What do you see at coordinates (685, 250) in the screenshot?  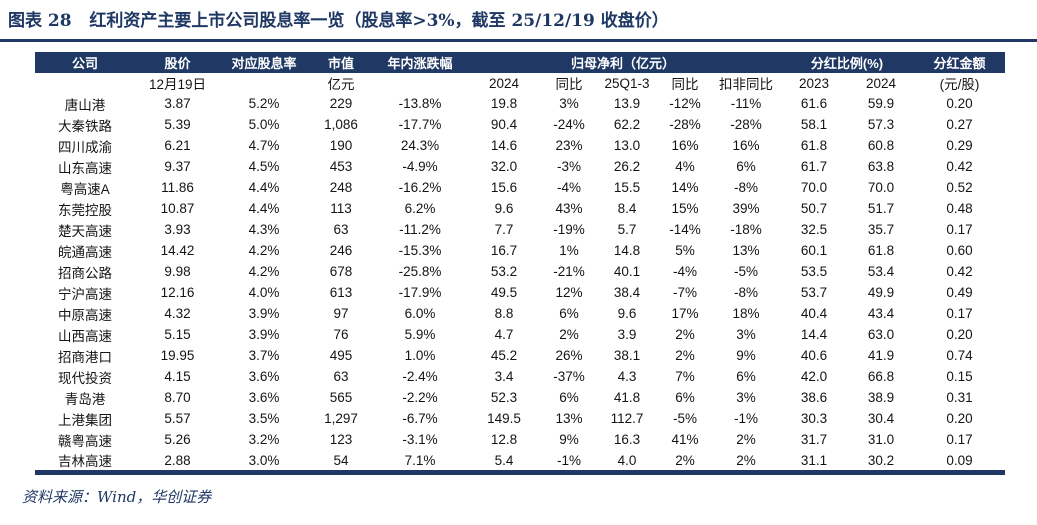 I see `value-cell: 5%` at bounding box center [685, 250].